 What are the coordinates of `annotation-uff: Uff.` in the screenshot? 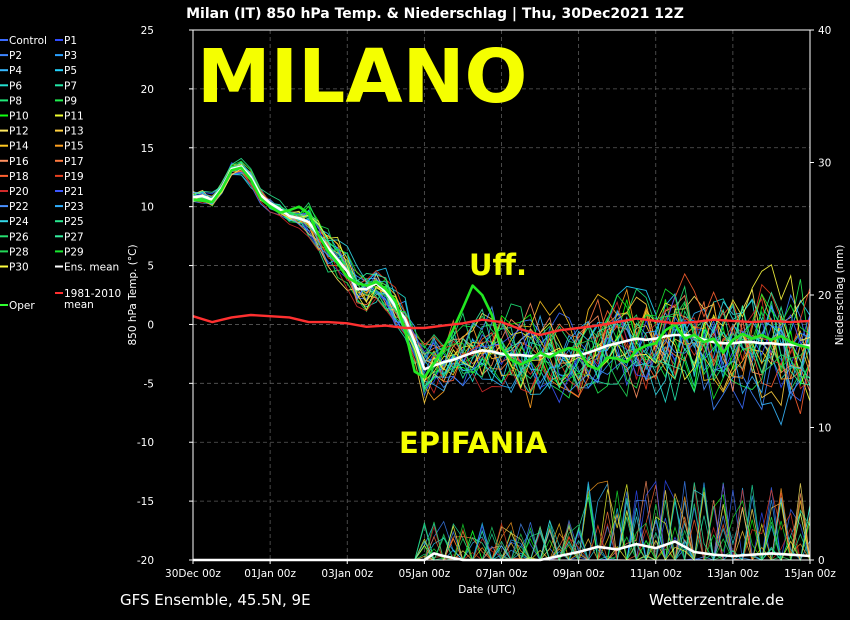 It's located at (498, 265).